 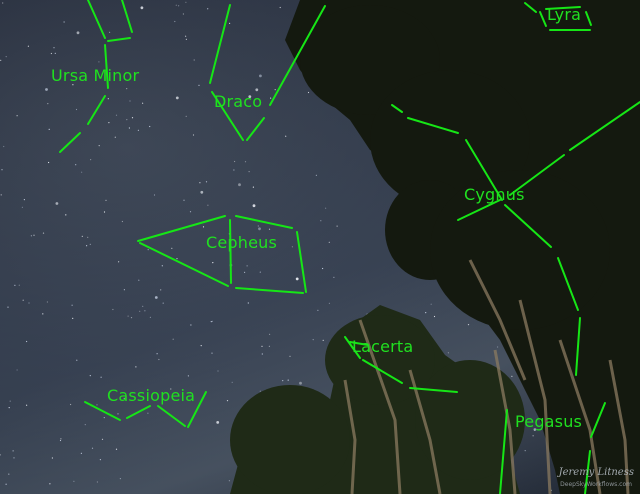 I want to click on lines-cassiopeia, so click(x=145, y=409).